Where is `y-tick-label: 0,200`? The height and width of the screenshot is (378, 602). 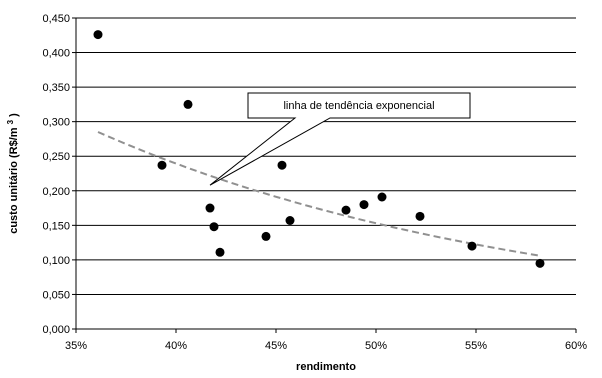
y-tick-label: 0,200 is located at coordinates (56, 192).